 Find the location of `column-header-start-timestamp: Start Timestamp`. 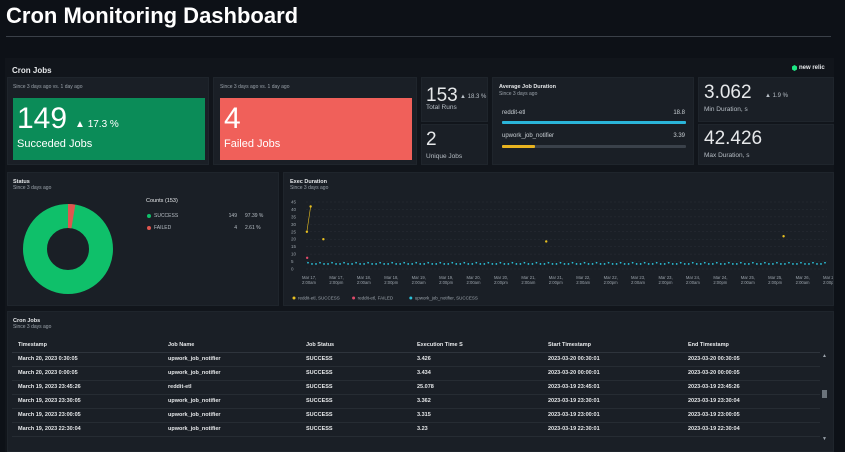

column-header-start-timestamp: Start Timestamp is located at coordinates (612, 345).